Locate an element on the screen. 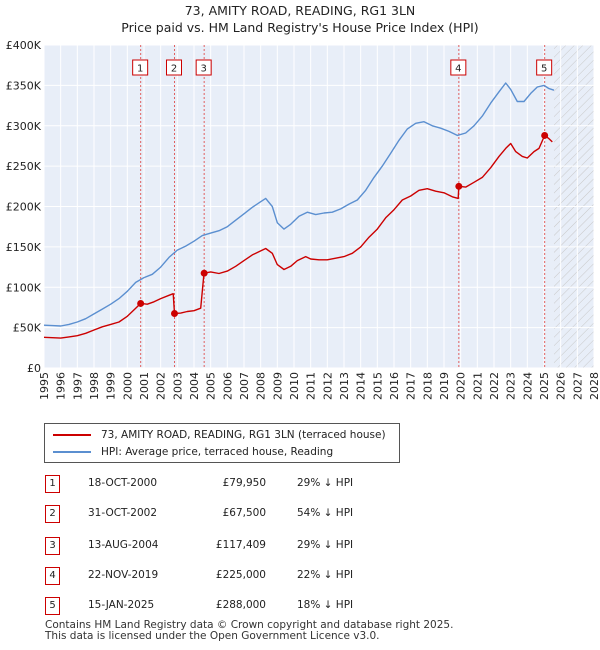 The width and height of the screenshot is (600, 650). x-tick-label: 2002 is located at coordinates (161, 386).